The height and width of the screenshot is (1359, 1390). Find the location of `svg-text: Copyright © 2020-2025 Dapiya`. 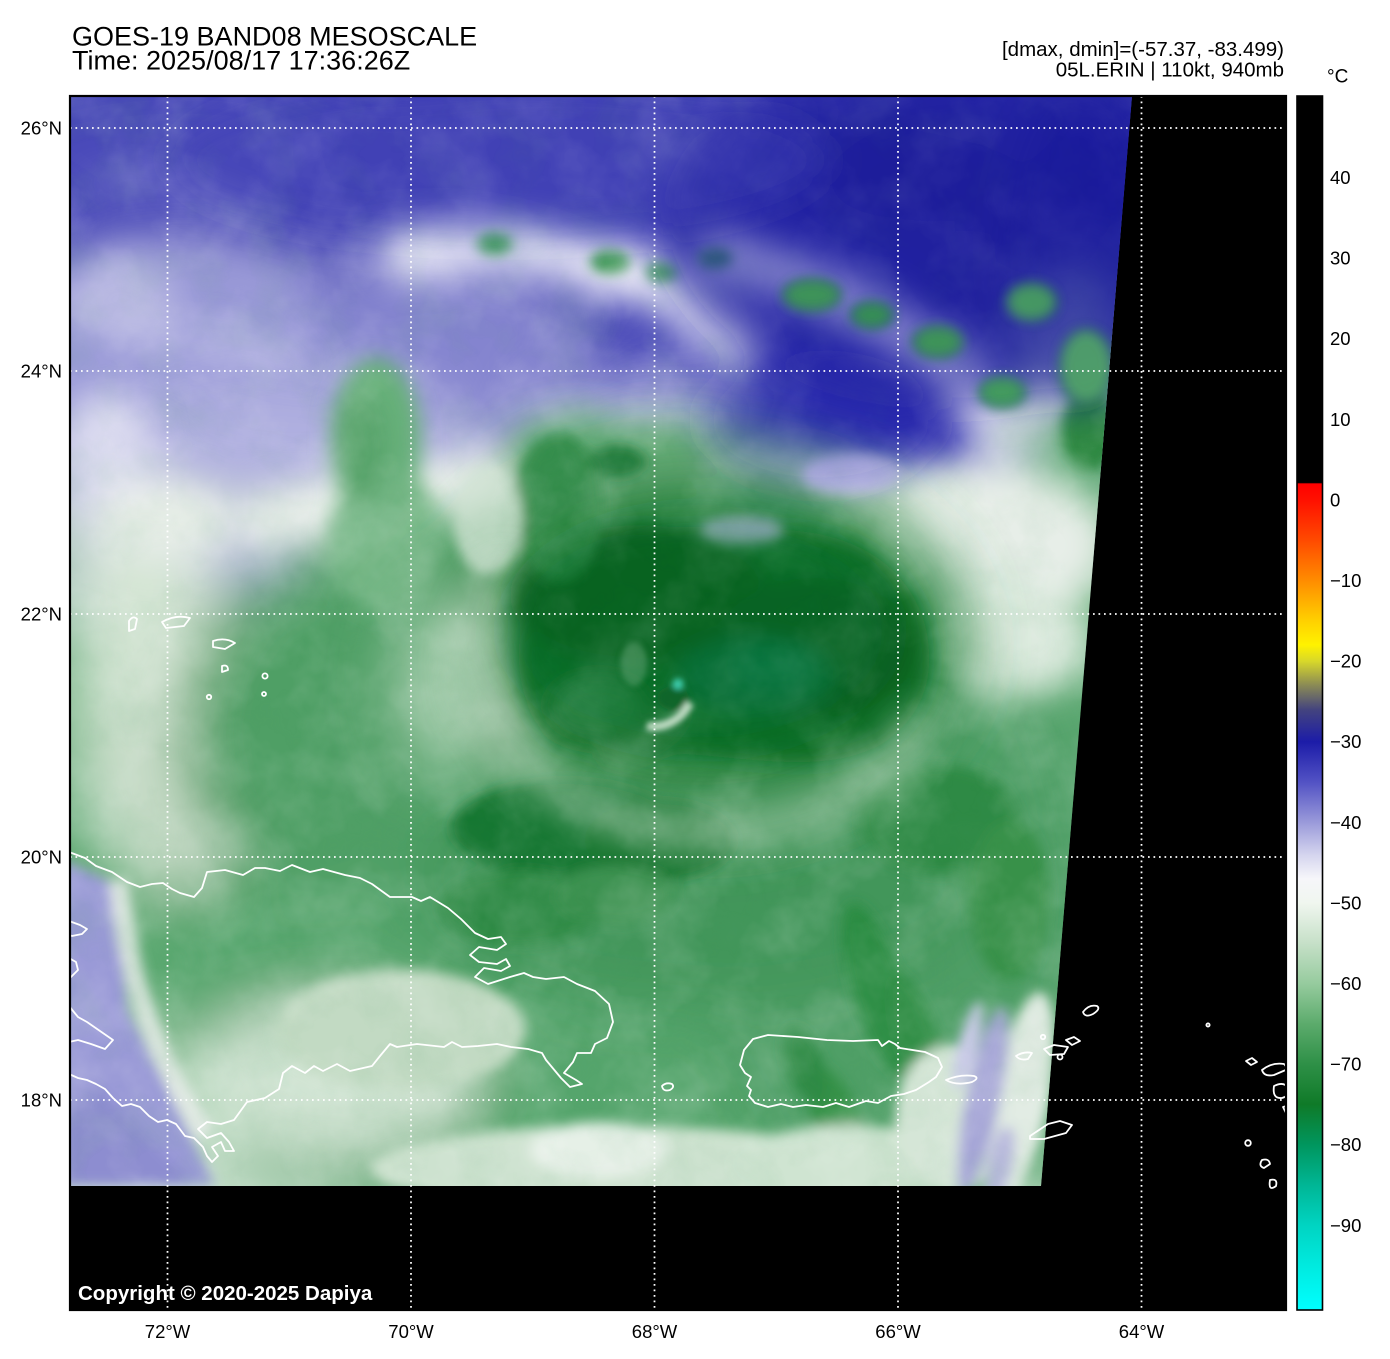

svg-text: Copyright © 2020-2025 Dapiya is located at coordinates (225, 1293).